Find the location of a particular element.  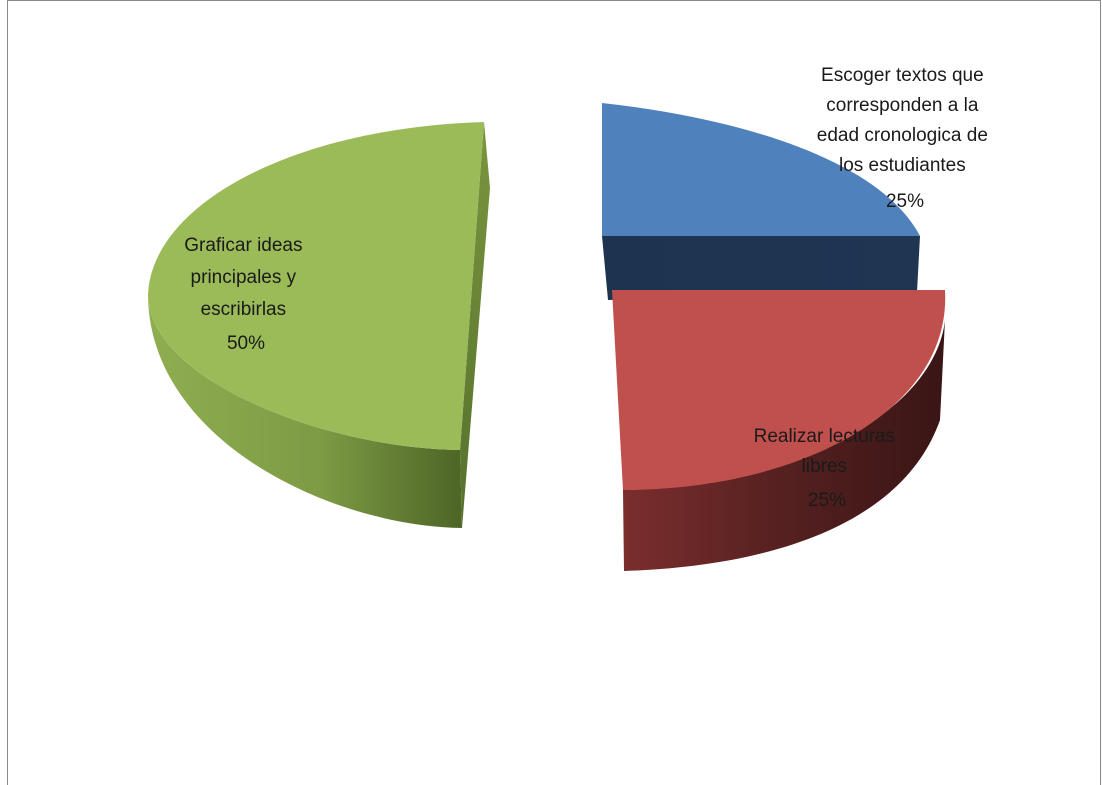

pie-slice-escoger-textos is located at coordinates (761, 201).